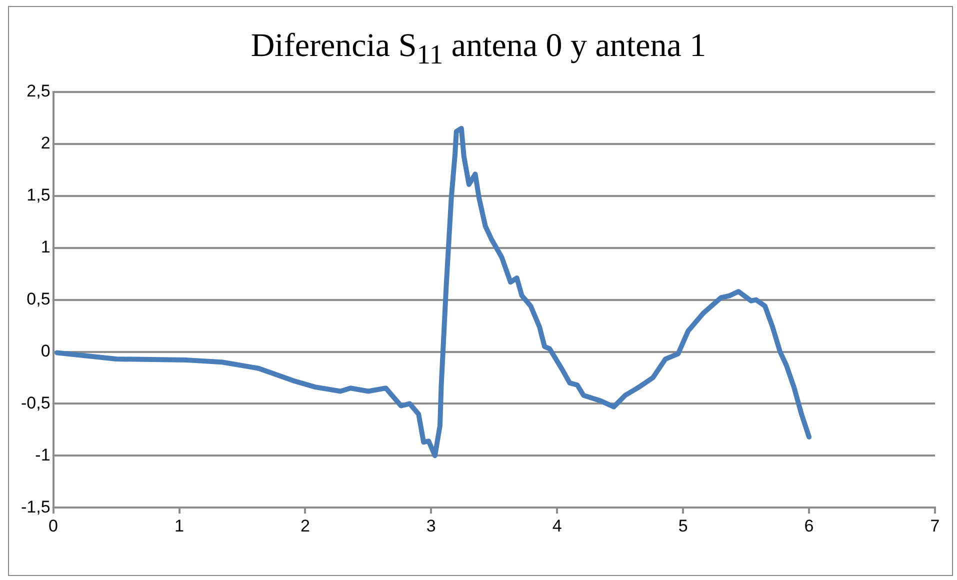  What do you see at coordinates (809, 526) in the screenshot?
I see `x-tick-label: 6` at bounding box center [809, 526].